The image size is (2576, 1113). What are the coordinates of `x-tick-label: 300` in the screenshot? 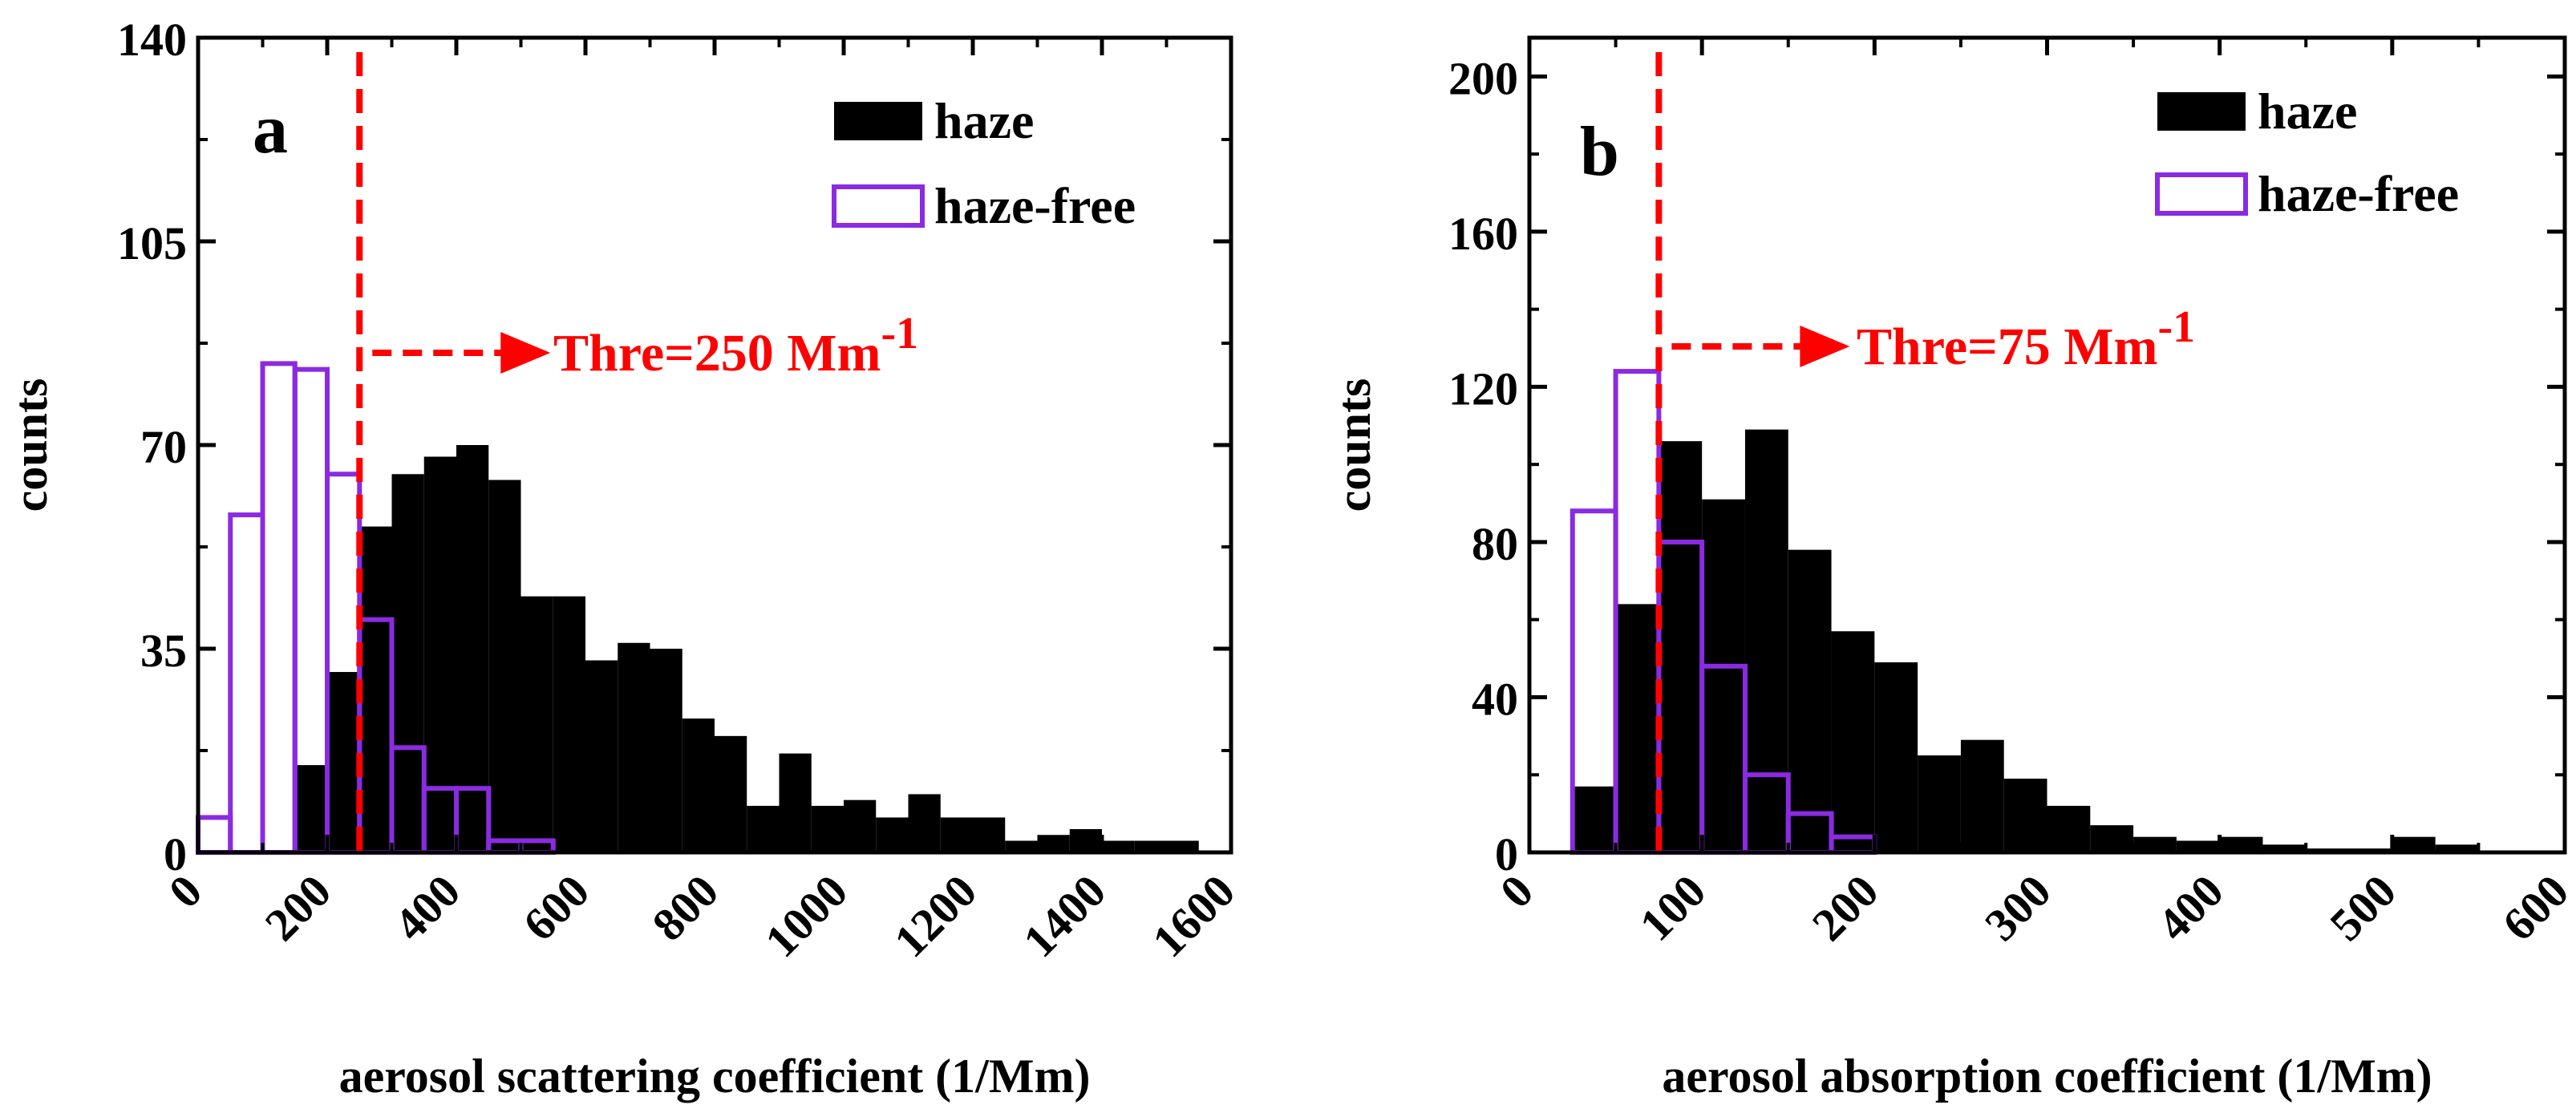 It's located at (2017, 907).